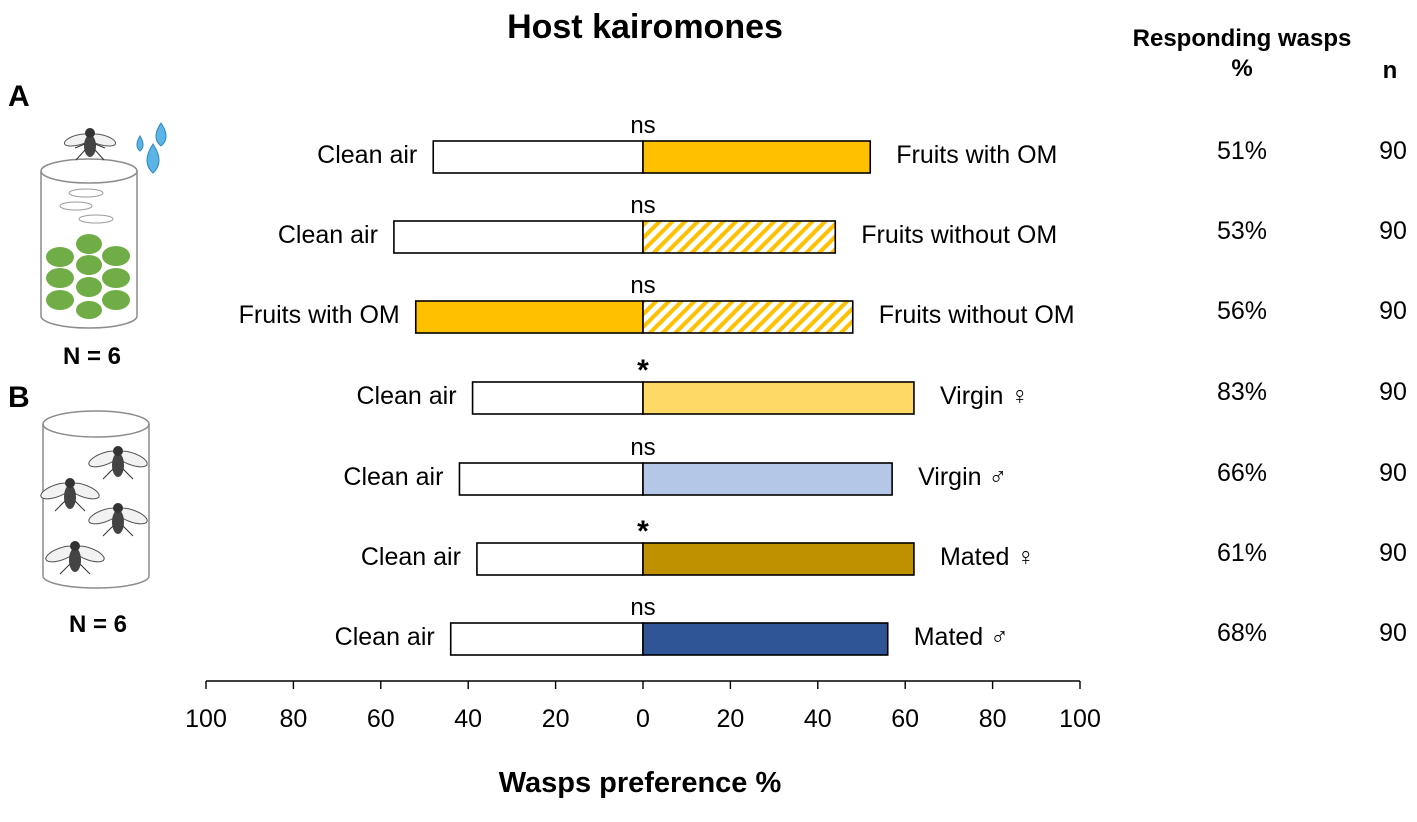 The image size is (1417, 822). What do you see at coordinates (1242, 553) in the screenshot?
I see `responding-value: 61%` at bounding box center [1242, 553].